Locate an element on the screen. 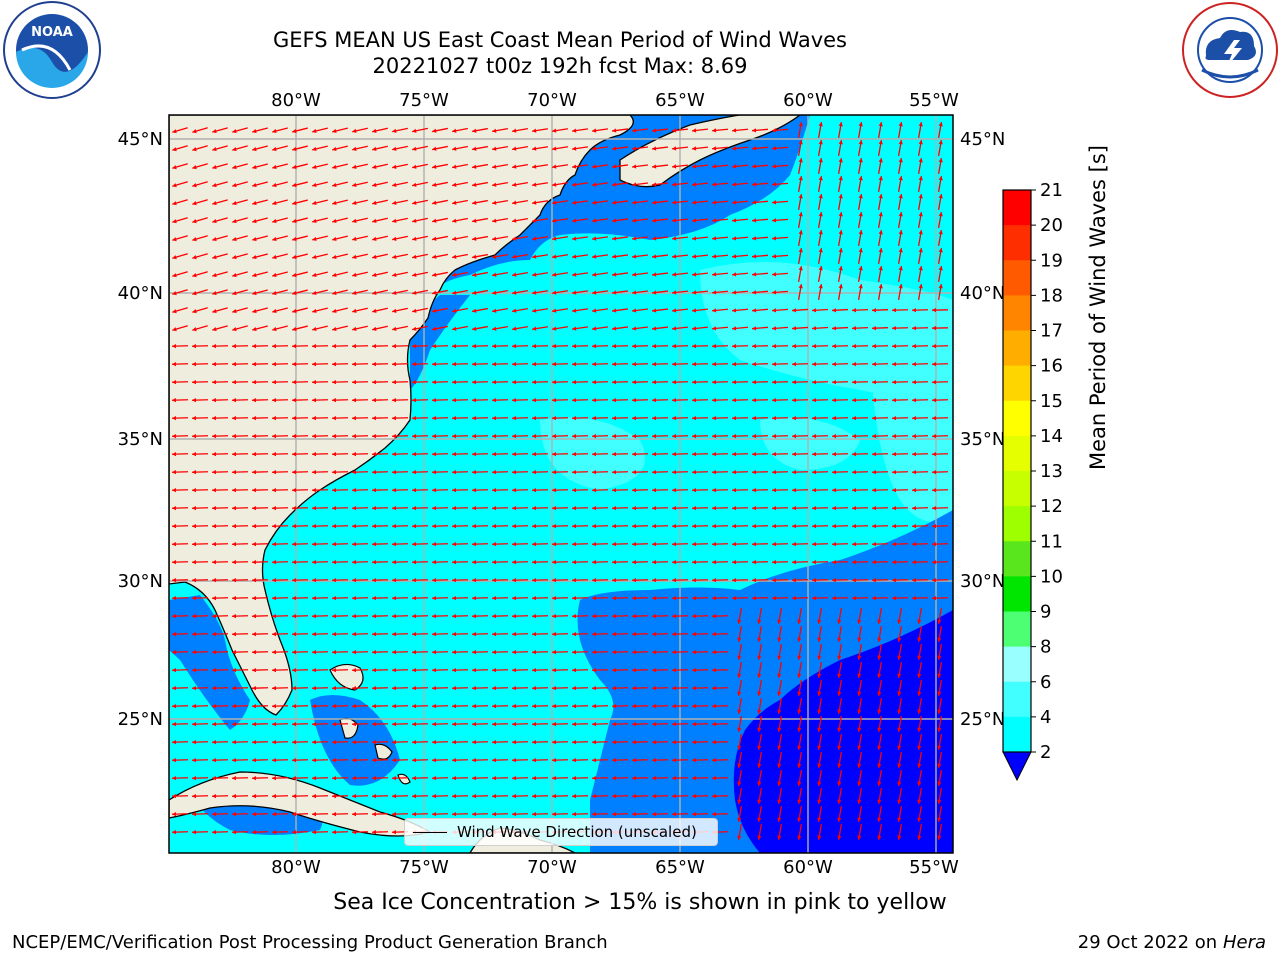 The height and width of the screenshot is (960, 1280). colorbar-segment is located at coordinates (1017, 453).